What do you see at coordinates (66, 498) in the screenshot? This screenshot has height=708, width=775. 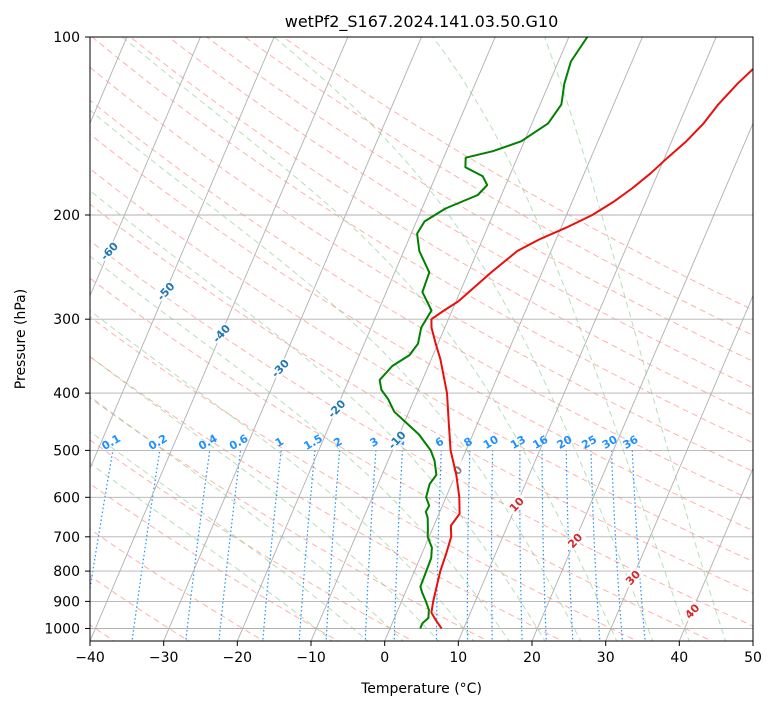 I see `y-tick-label: 600` at bounding box center [66, 498].